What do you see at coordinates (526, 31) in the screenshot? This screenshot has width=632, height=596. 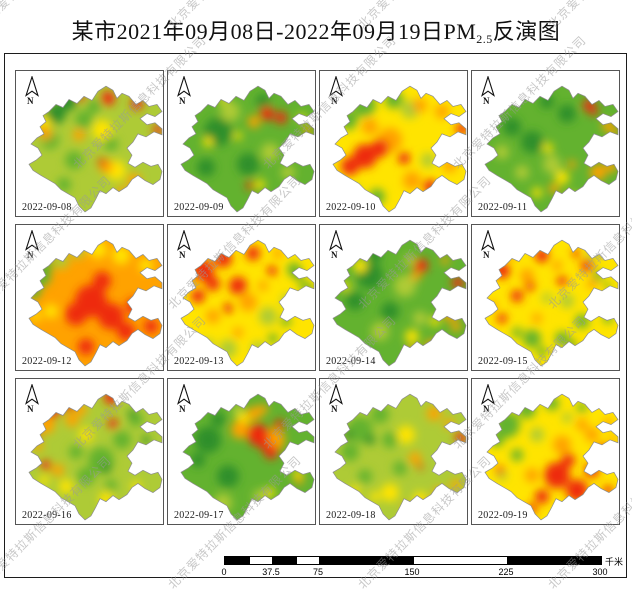 I see `title-suffix: 反演图` at bounding box center [526, 31].